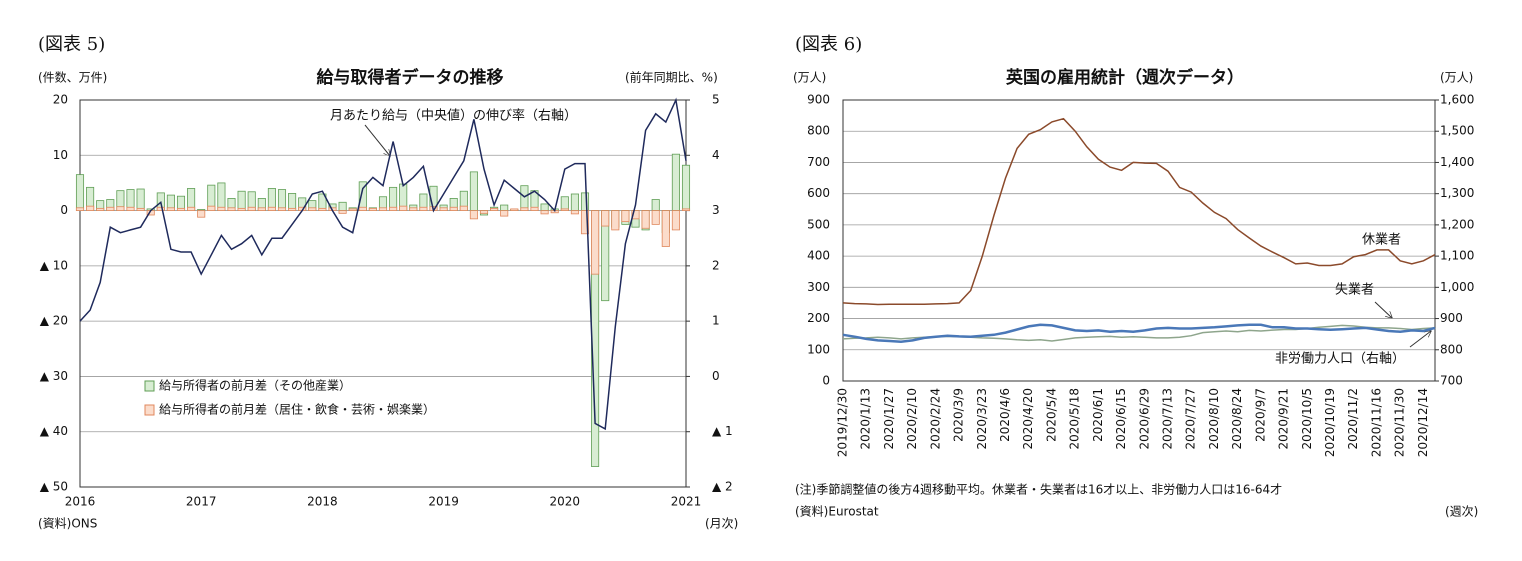 This screenshot has height=561, width=1522. I want to click on x-tick-label: 2020/6/1, so click(1098, 415).